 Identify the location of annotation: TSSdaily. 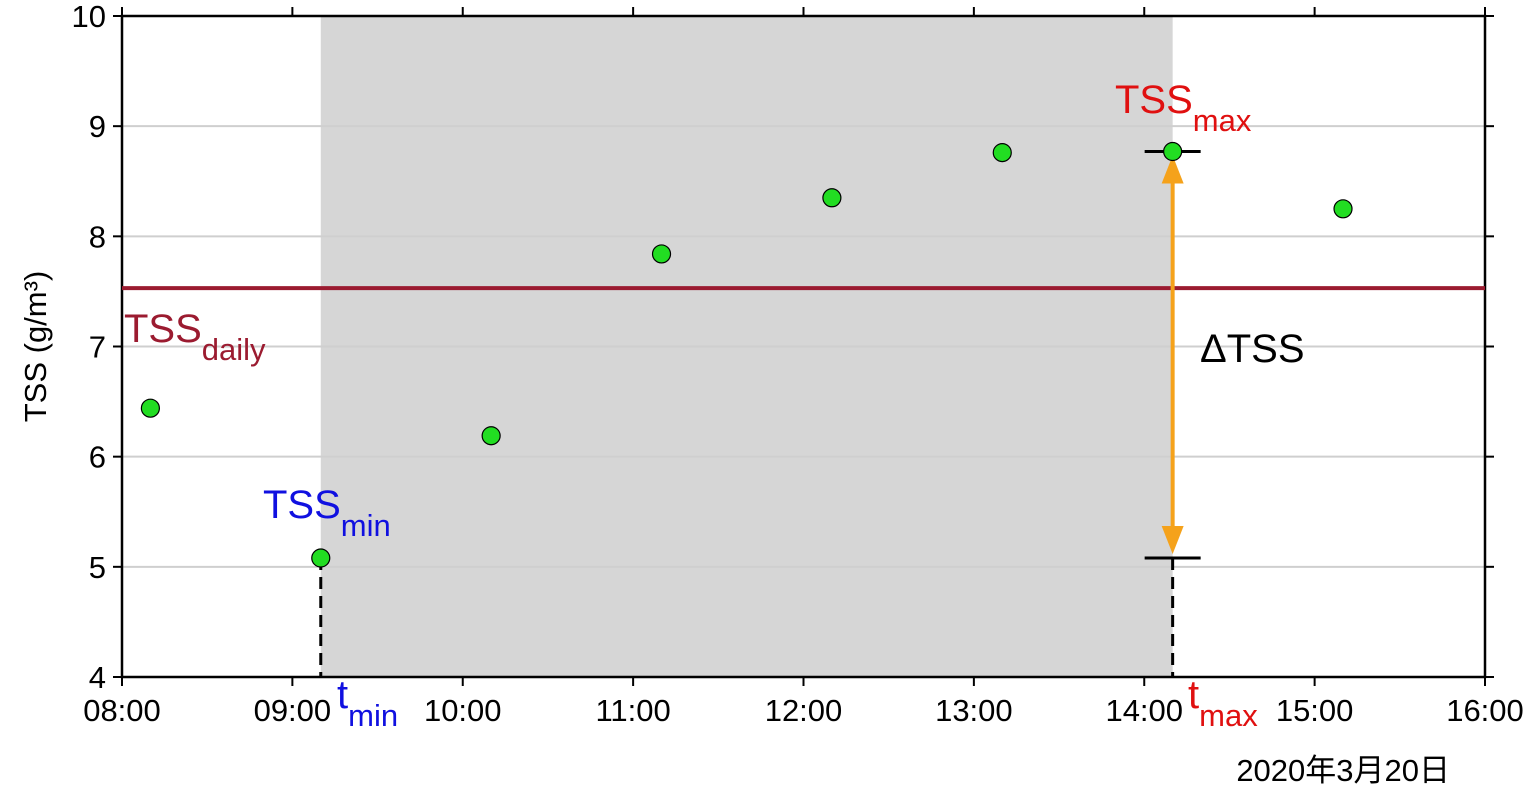
(195, 337).